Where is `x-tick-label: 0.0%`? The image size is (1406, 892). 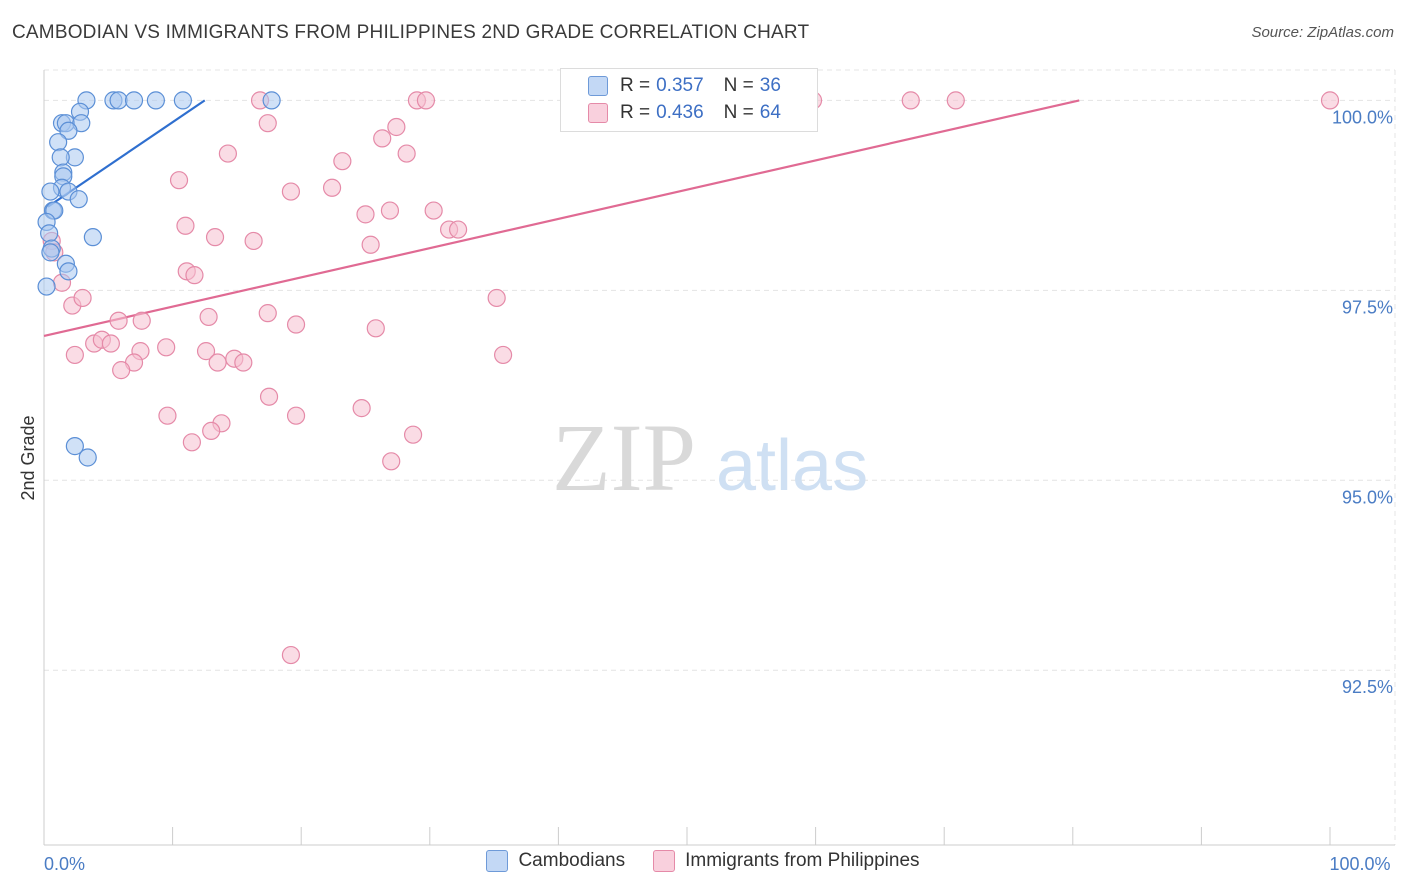 x-tick-label: 0.0% is located at coordinates (64, 864).